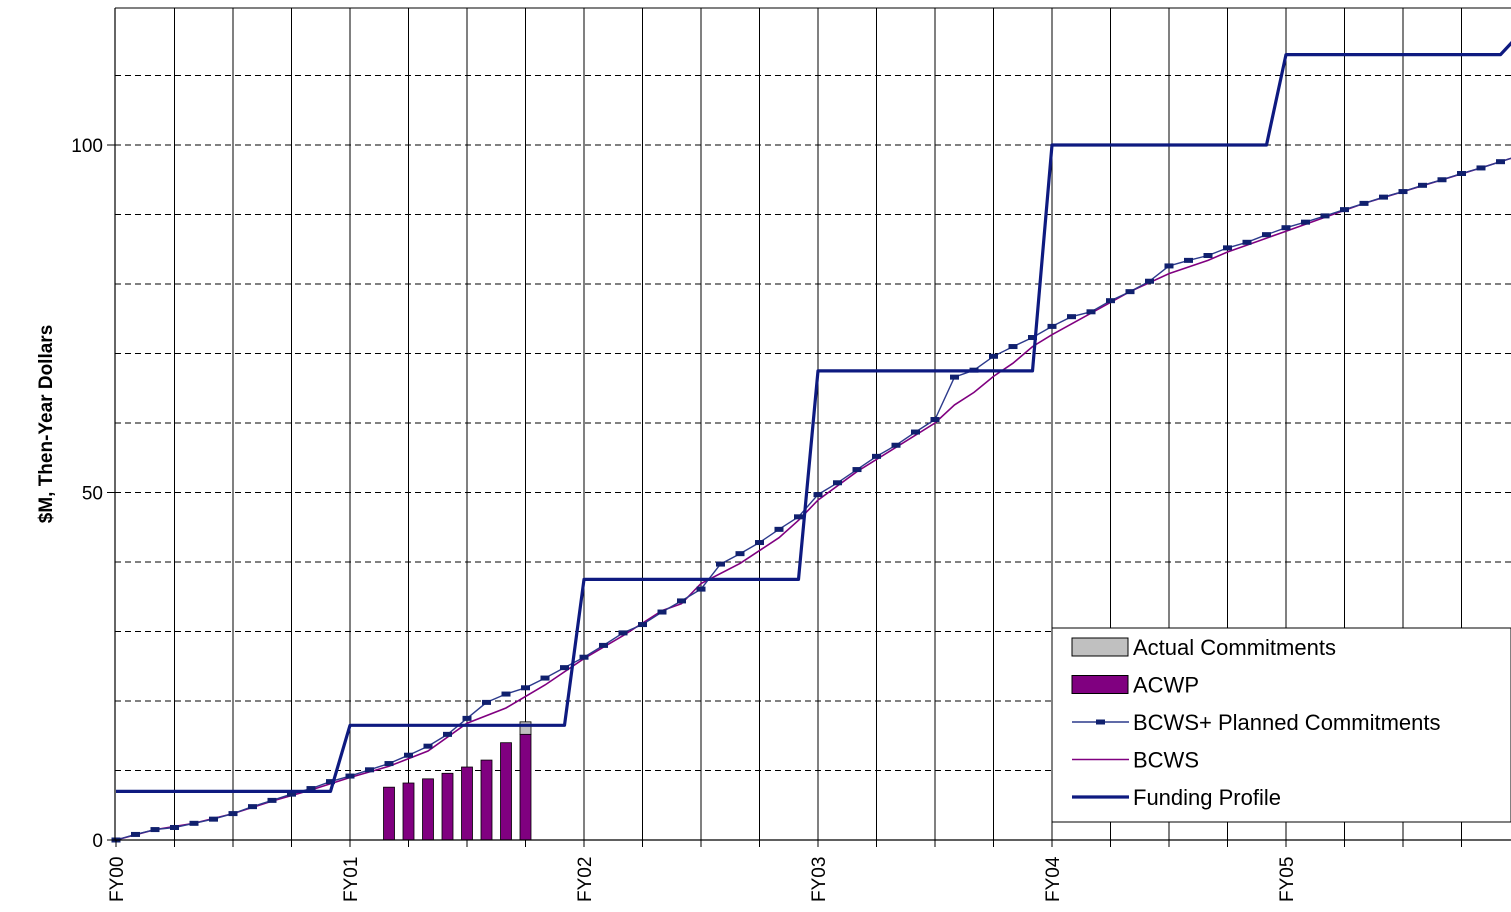  Describe the element at coordinates (92, 494) in the screenshot. I see `y-tick-label: 50` at that location.